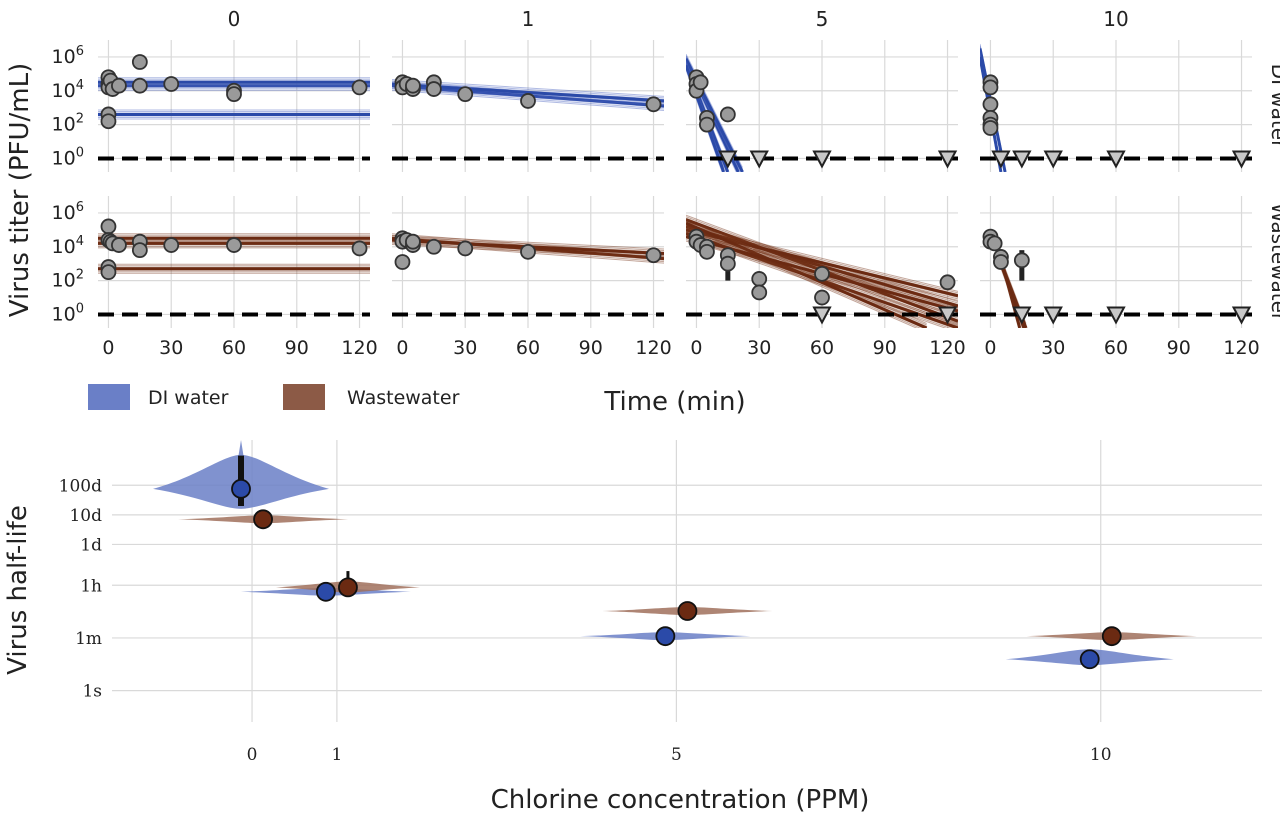 This screenshot has height=824, width=1280. What do you see at coordinates (304, 397) in the screenshot?
I see `legend-swatch-wastewater` at bounding box center [304, 397].